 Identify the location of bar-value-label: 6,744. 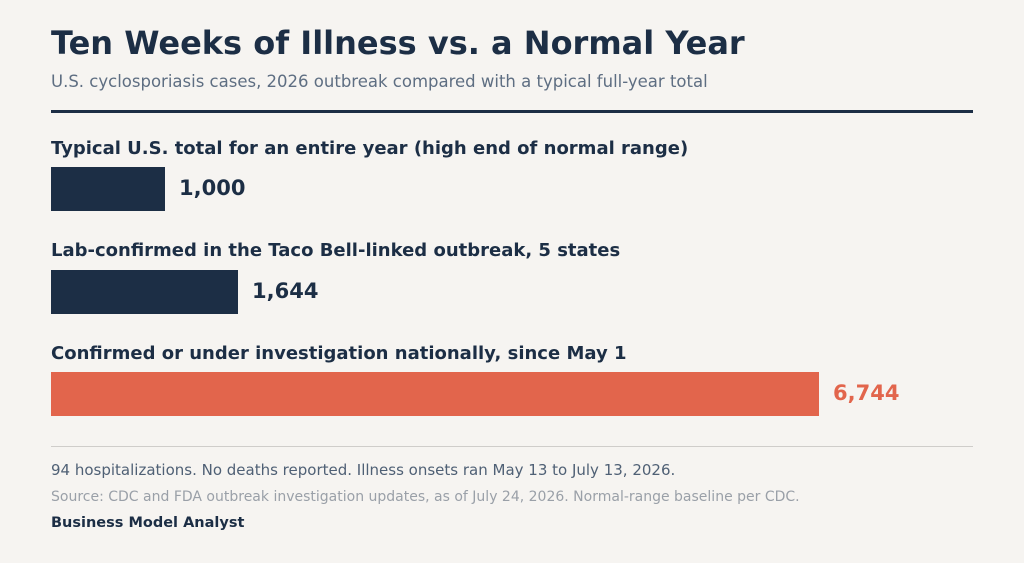
(866, 393).